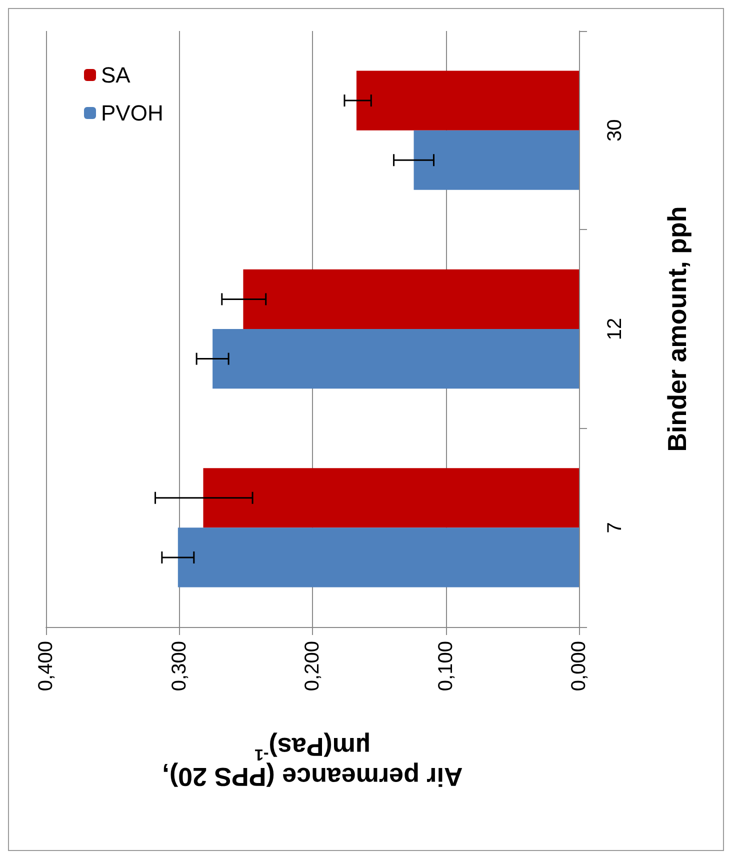 The image size is (732, 859). What do you see at coordinates (677, 329) in the screenshot?
I see `y-axis-title: Binder amount, pph` at bounding box center [677, 329].